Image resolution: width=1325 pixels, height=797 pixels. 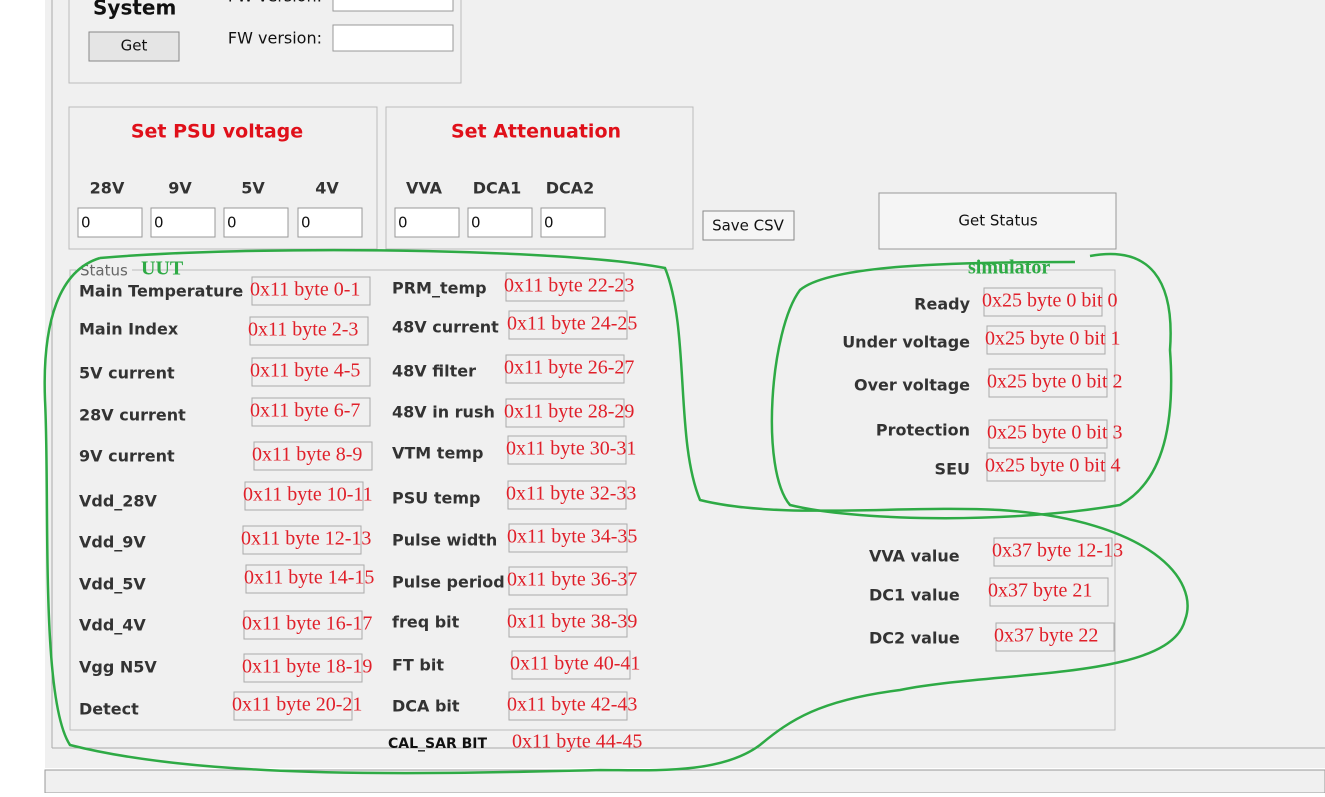 What do you see at coordinates (112, 542) in the screenshot?
I see `status-label: Vdd_9V` at bounding box center [112, 542].